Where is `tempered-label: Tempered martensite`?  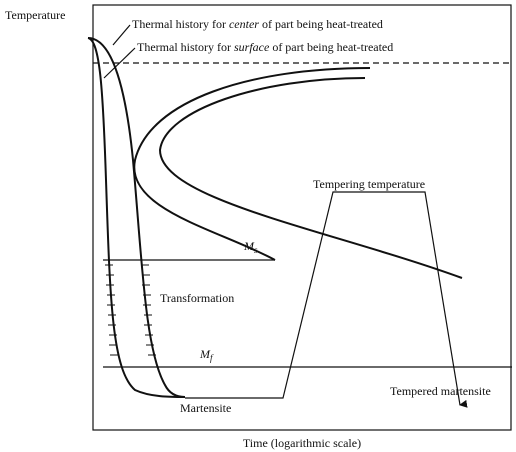 tempered-label: Tempered martensite is located at coordinates (440, 391).